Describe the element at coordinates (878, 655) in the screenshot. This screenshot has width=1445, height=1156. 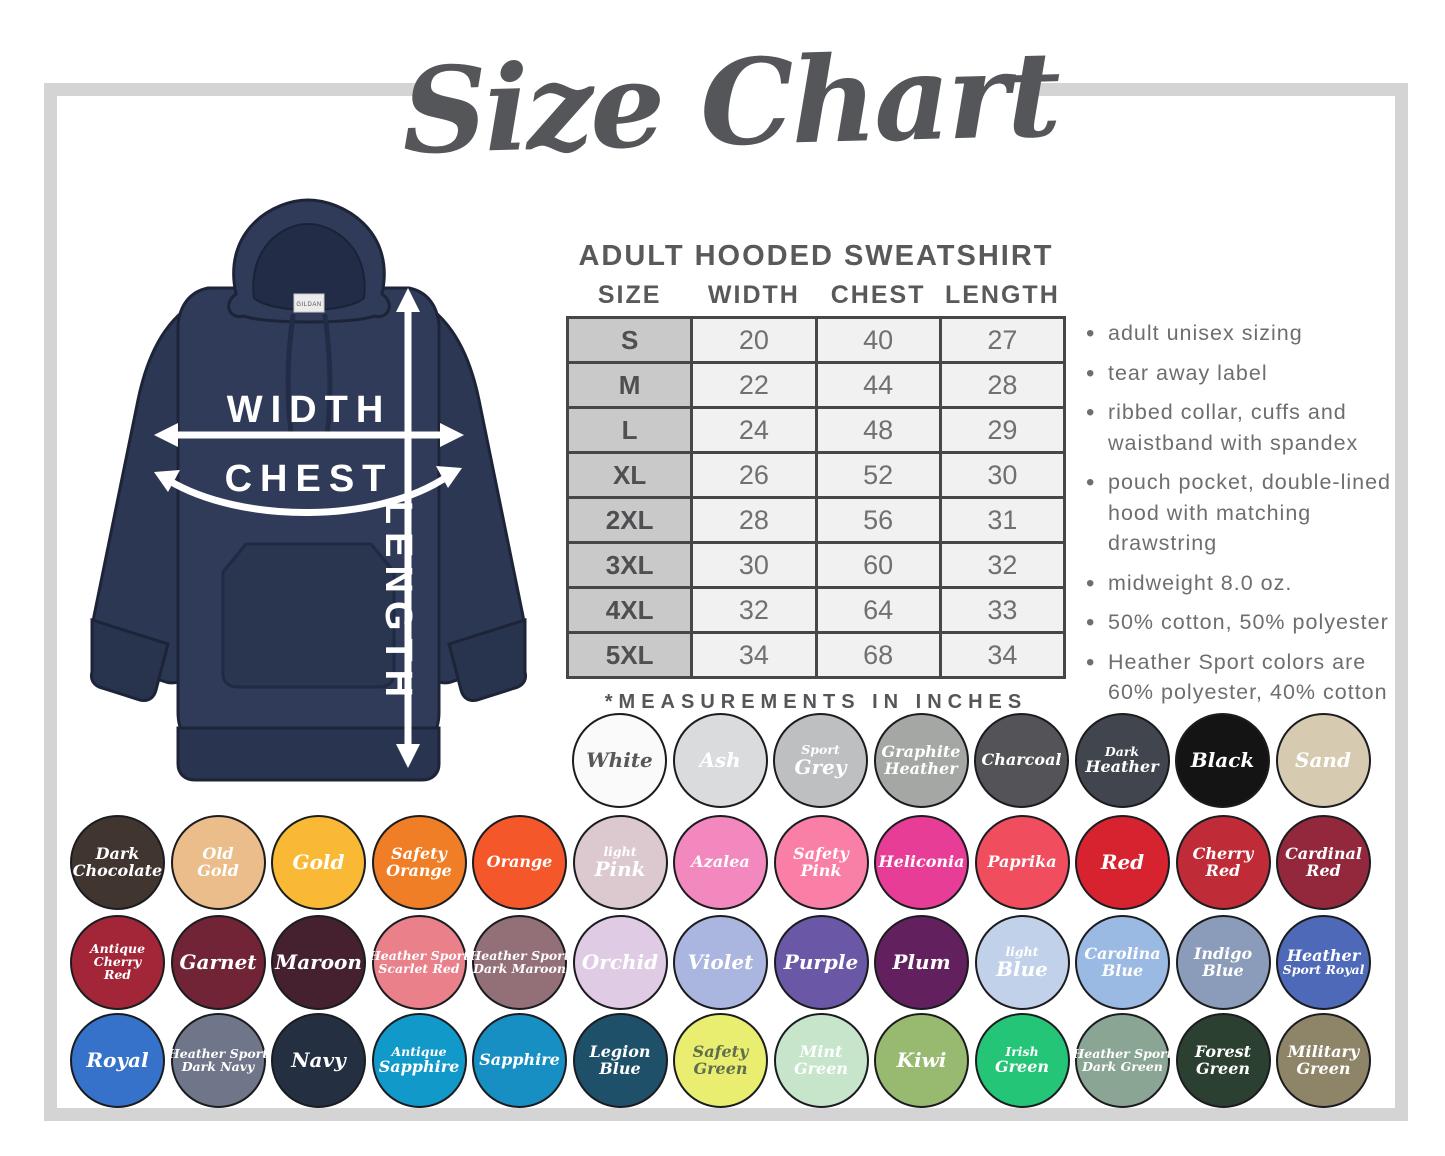
I see `measurement-cell: 68` at that location.